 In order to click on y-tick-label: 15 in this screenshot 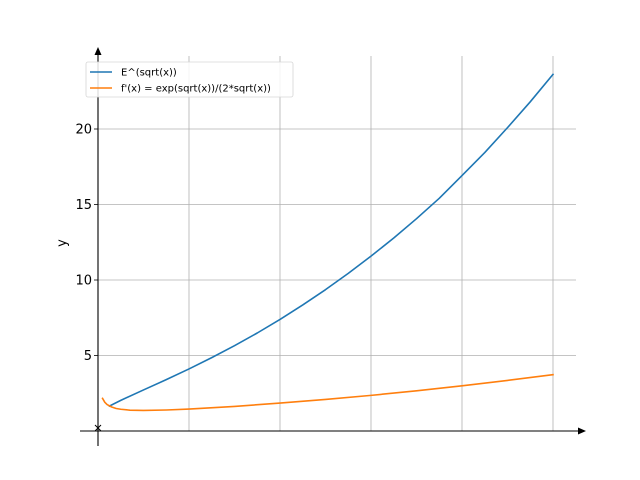, I will do `click(83, 205)`.